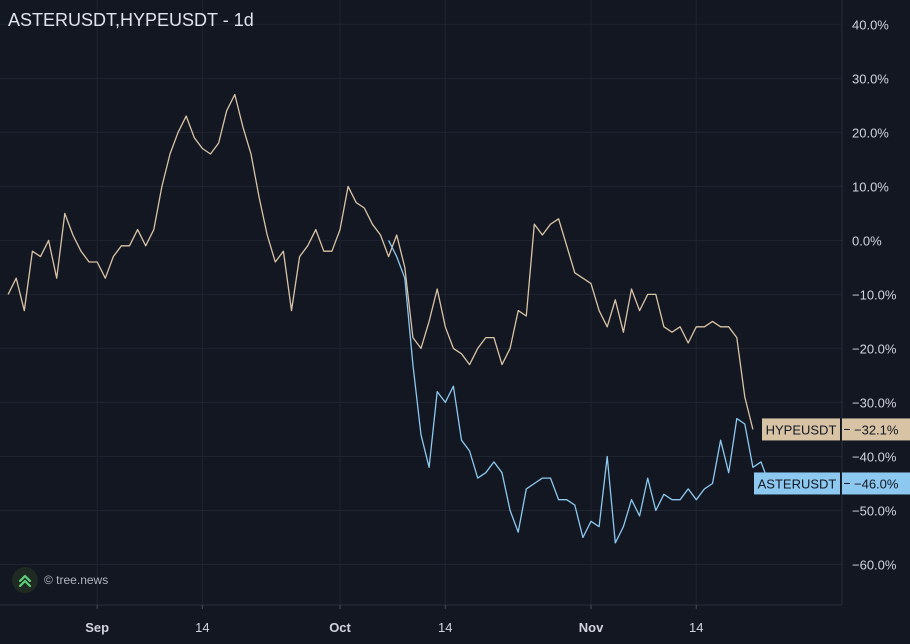 This screenshot has width=910, height=644. What do you see at coordinates (874, 402) in the screenshot?
I see `y-tick-label: −30.0%` at bounding box center [874, 402].